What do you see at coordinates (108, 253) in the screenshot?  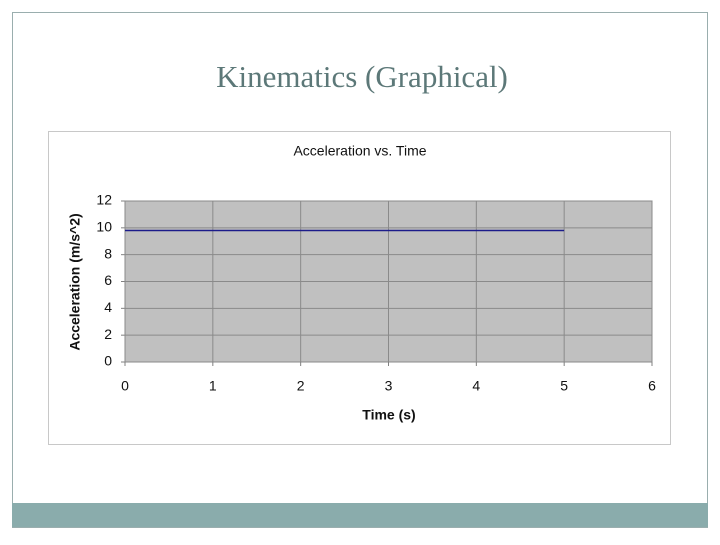 I see `y-tick-label: 8` at bounding box center [108, 253].